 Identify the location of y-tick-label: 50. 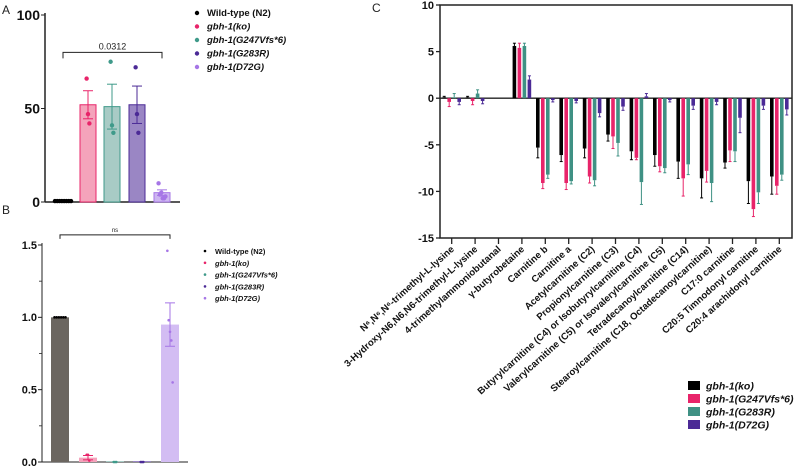
(32, 108).